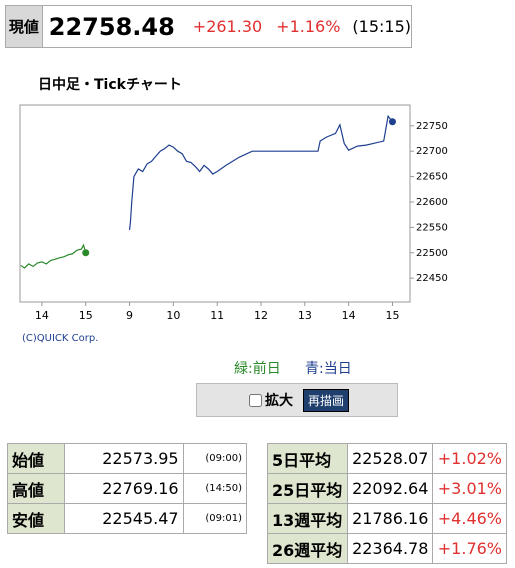 This screenshot has width=515, height=568. I want to click on table-row: 安値 22545.47 (09:01), so click(127, 518).